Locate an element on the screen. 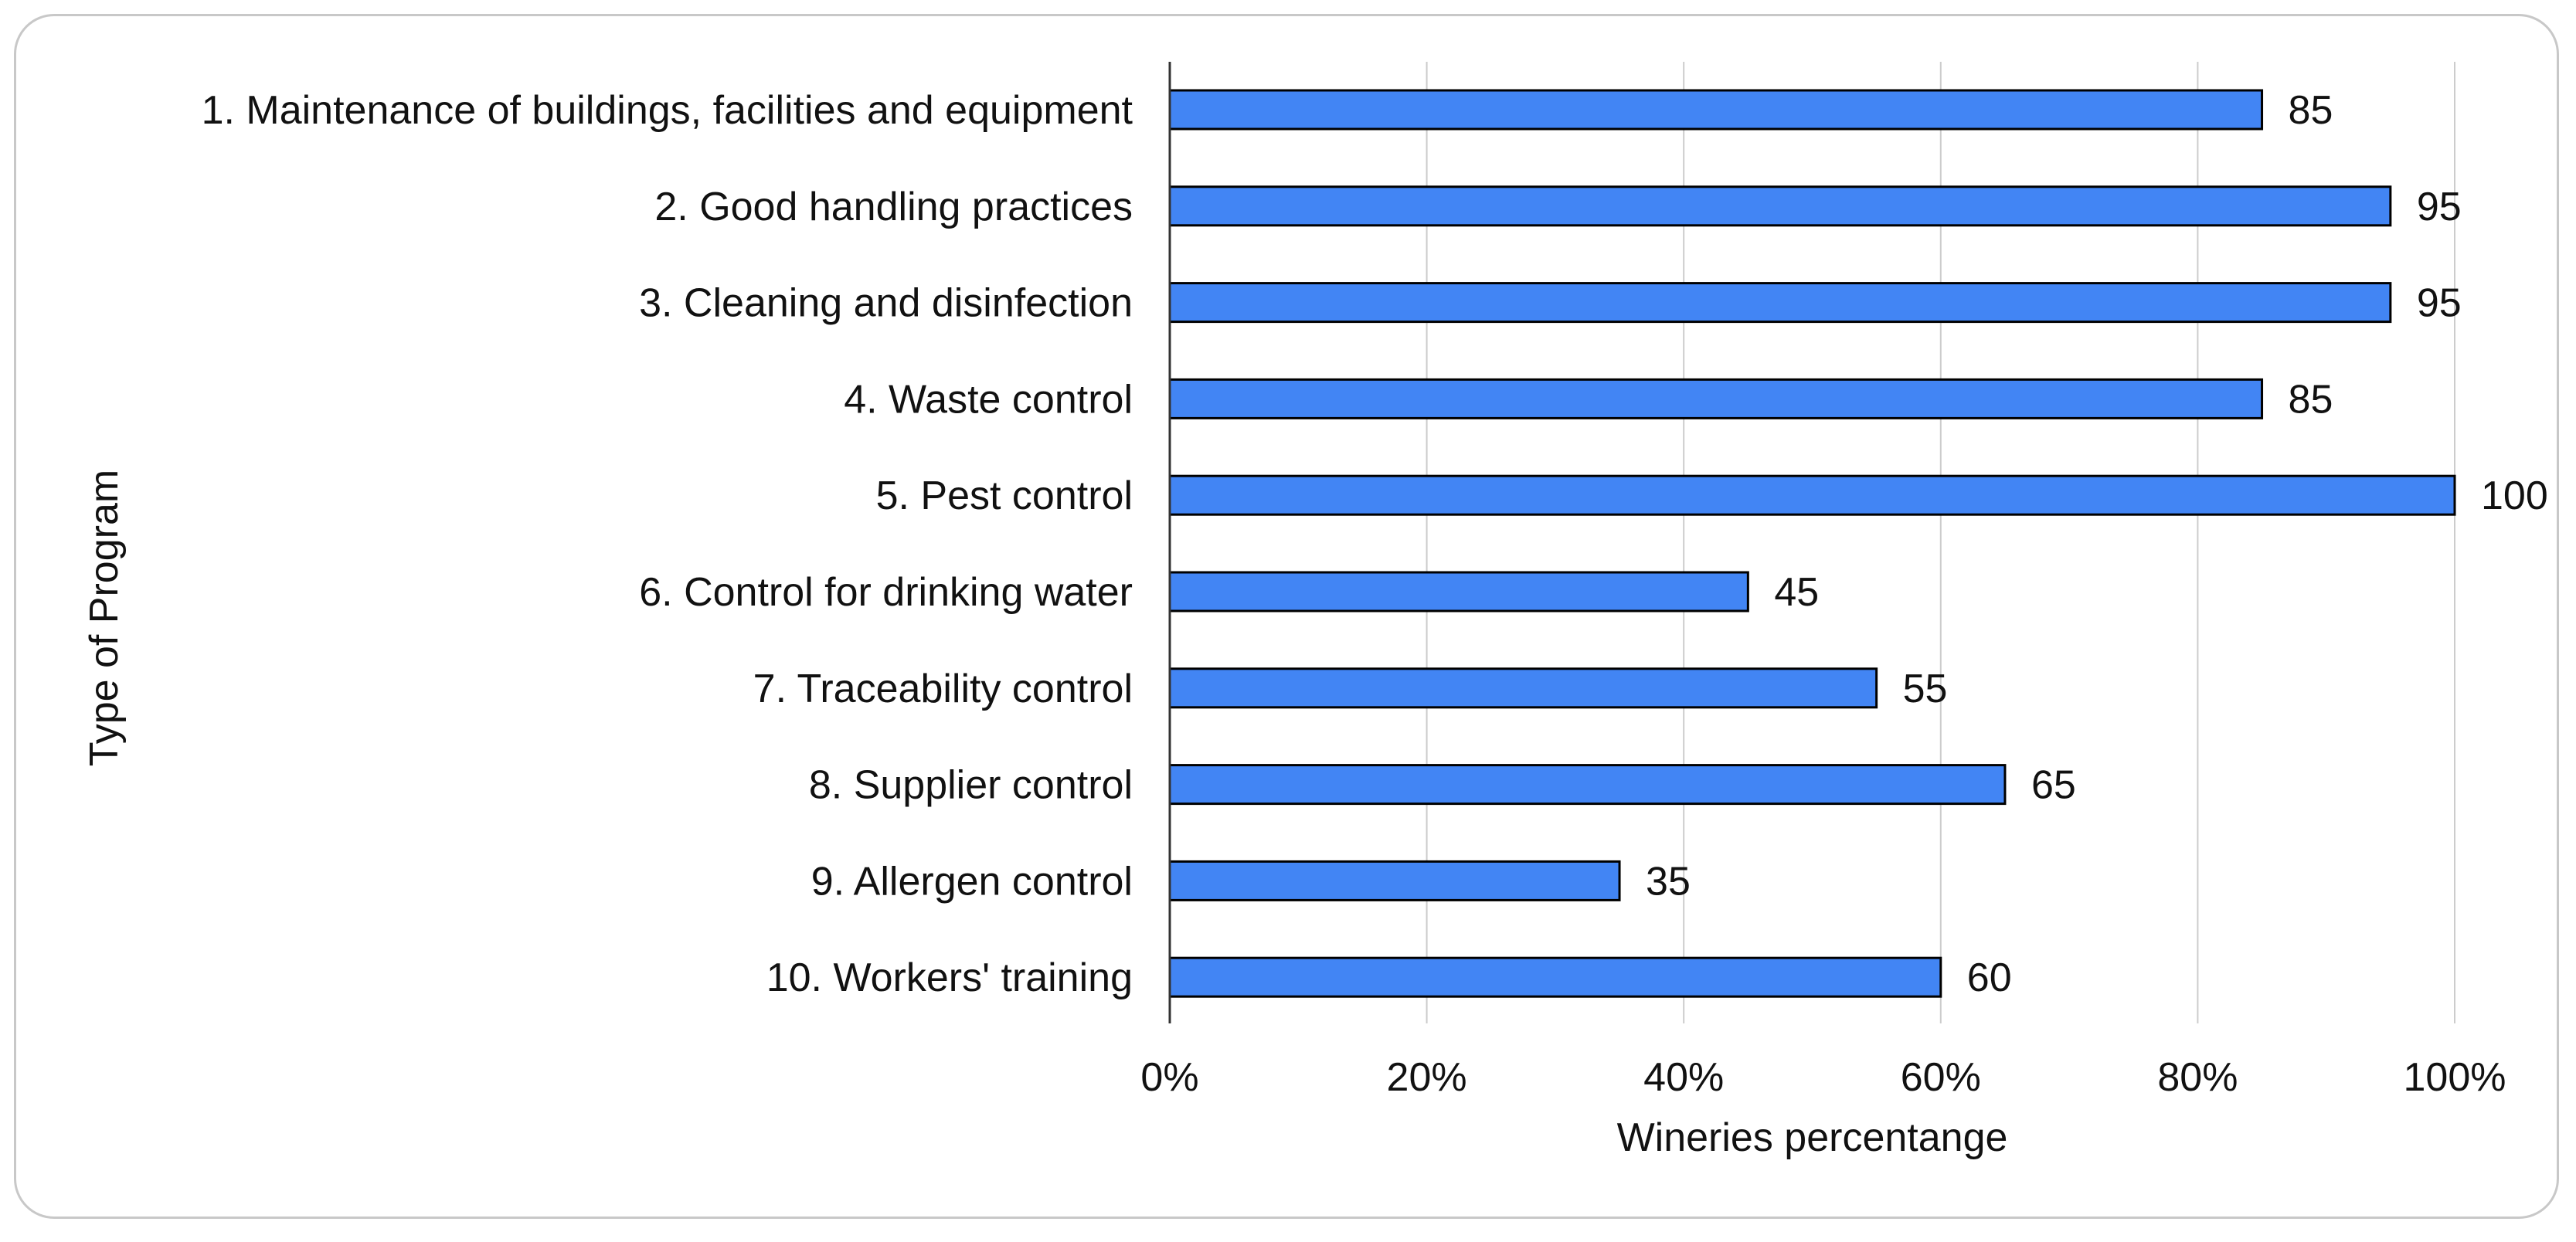 This screenshot has width=2576, height=1242. data-label: 55 is located at coordinates (1925, 689).